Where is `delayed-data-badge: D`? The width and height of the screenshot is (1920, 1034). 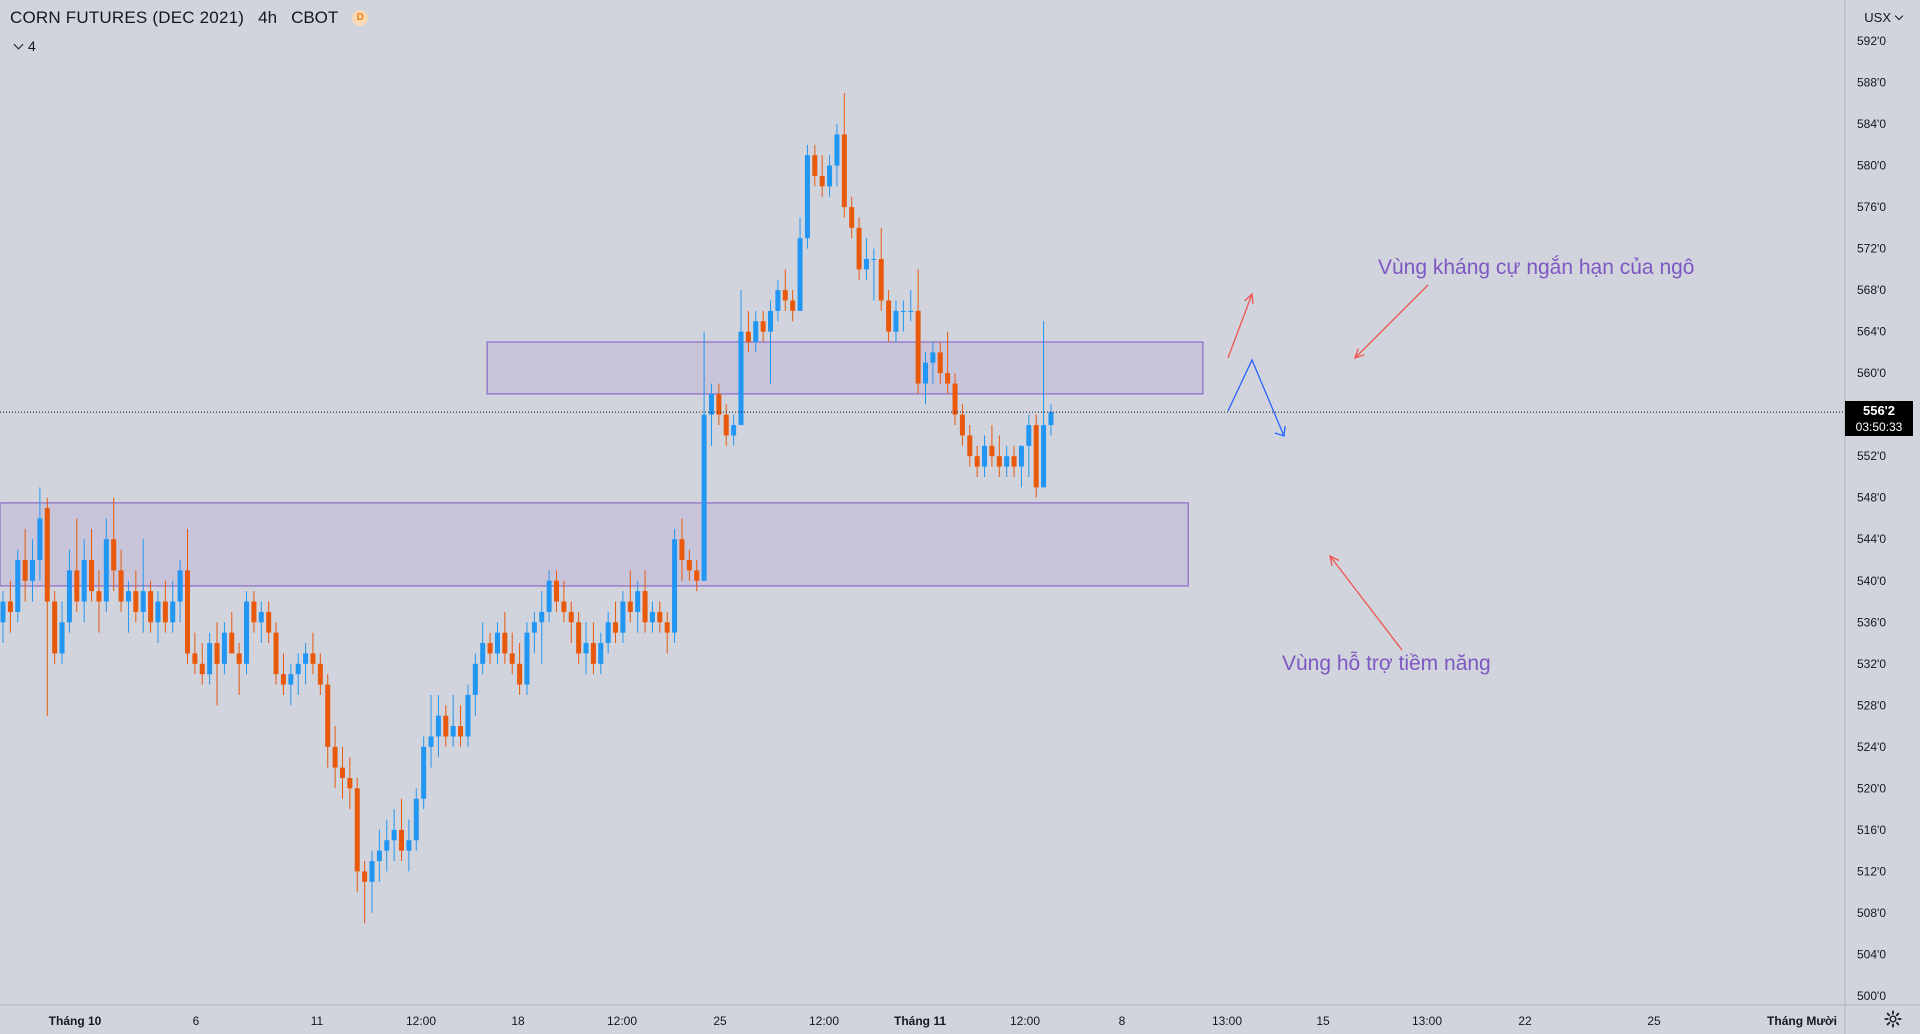 delayed-data-badge: D is located at coordinates (360, 18).